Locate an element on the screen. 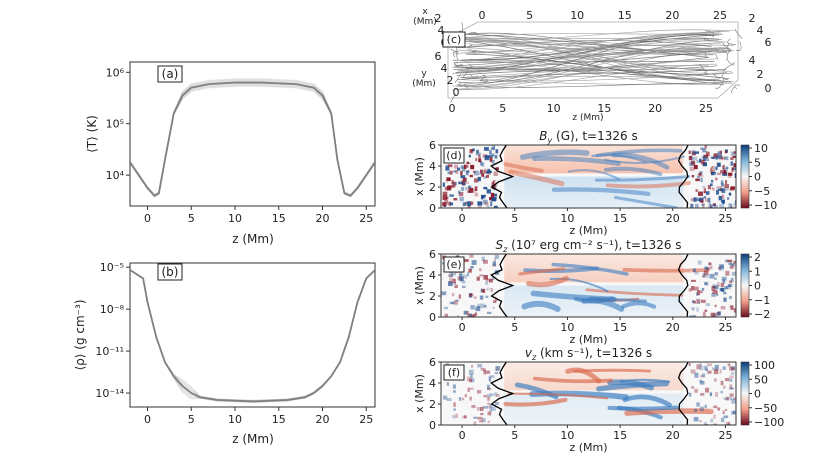 This screenshot has height=460, width=817. field-line is located at coordinates (588, 50).